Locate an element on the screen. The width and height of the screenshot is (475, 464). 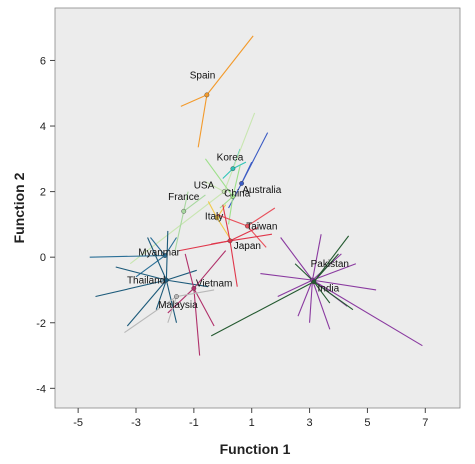
centroid-point-japan is located at coordinates (230, 241).